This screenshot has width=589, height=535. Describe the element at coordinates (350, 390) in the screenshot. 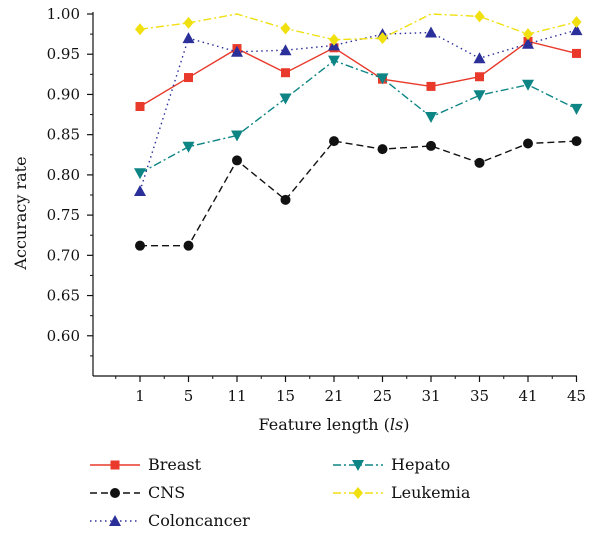

I see `x-ticks: 1 5 11 15 21 25 31 35 41 45` at that location.